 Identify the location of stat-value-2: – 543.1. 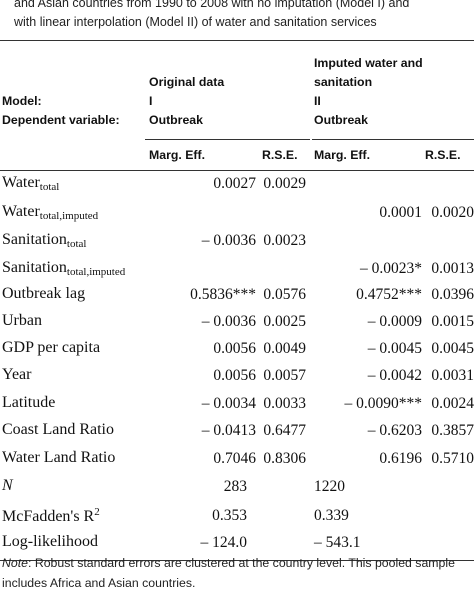
(337, 542).